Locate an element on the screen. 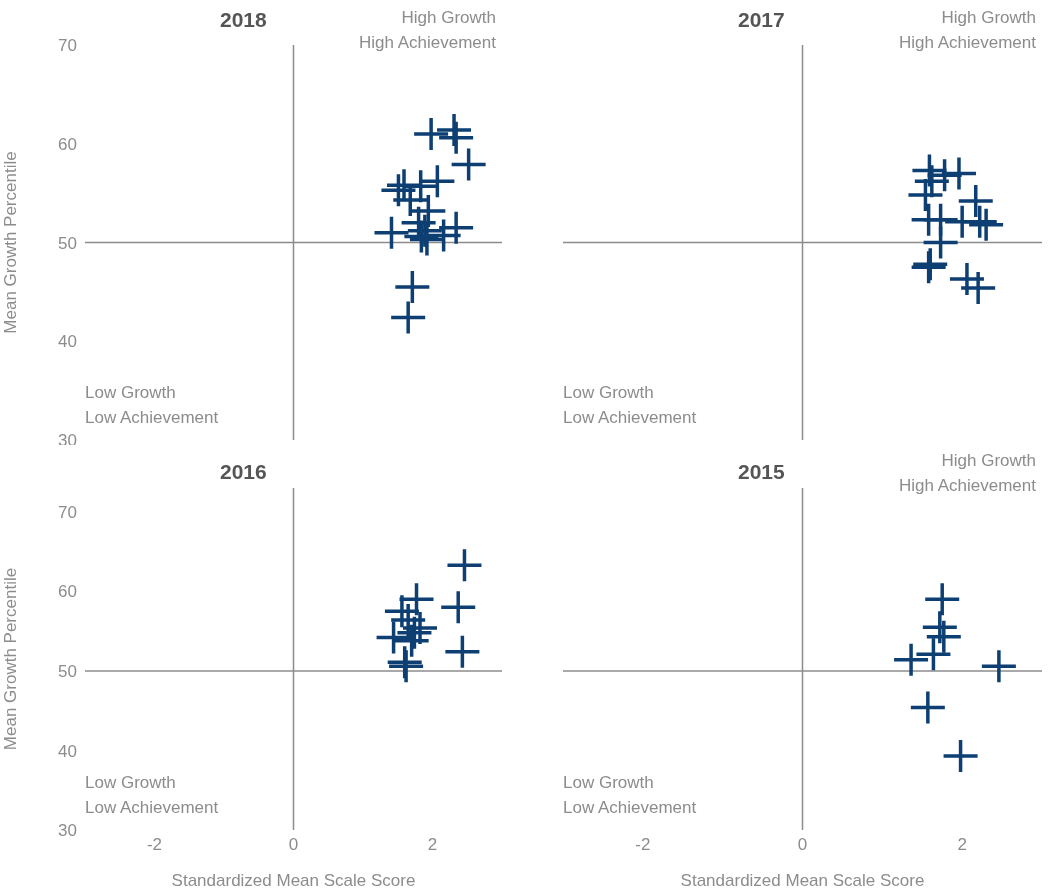 The height and width of the screenshot is (892, 1057). y-tick-label: 30 is located at coordinates (67, 831).